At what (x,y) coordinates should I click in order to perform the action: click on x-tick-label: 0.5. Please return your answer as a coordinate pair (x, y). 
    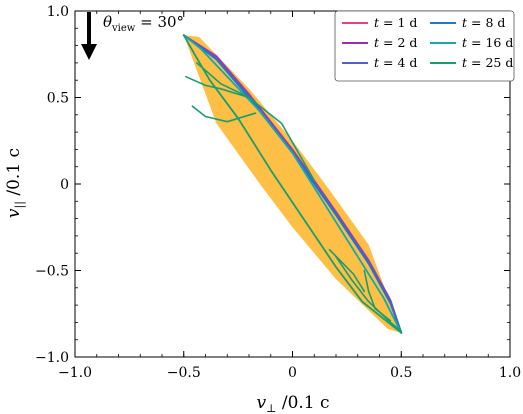
    Looking at the image, I should click on (401, 373).